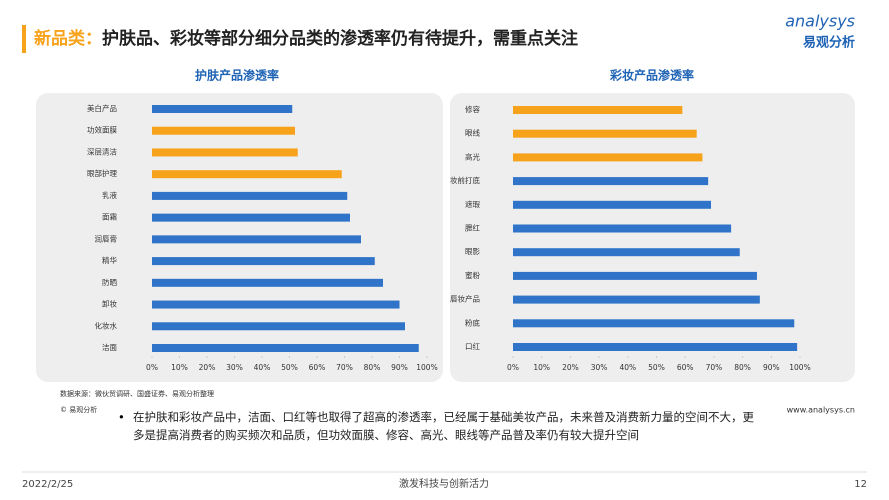 This screenshot has width=889, height=500. Describe the element at coordinates (472, 204) in the screenshot. I see `y-tick-label: 遮瑕` at that location.